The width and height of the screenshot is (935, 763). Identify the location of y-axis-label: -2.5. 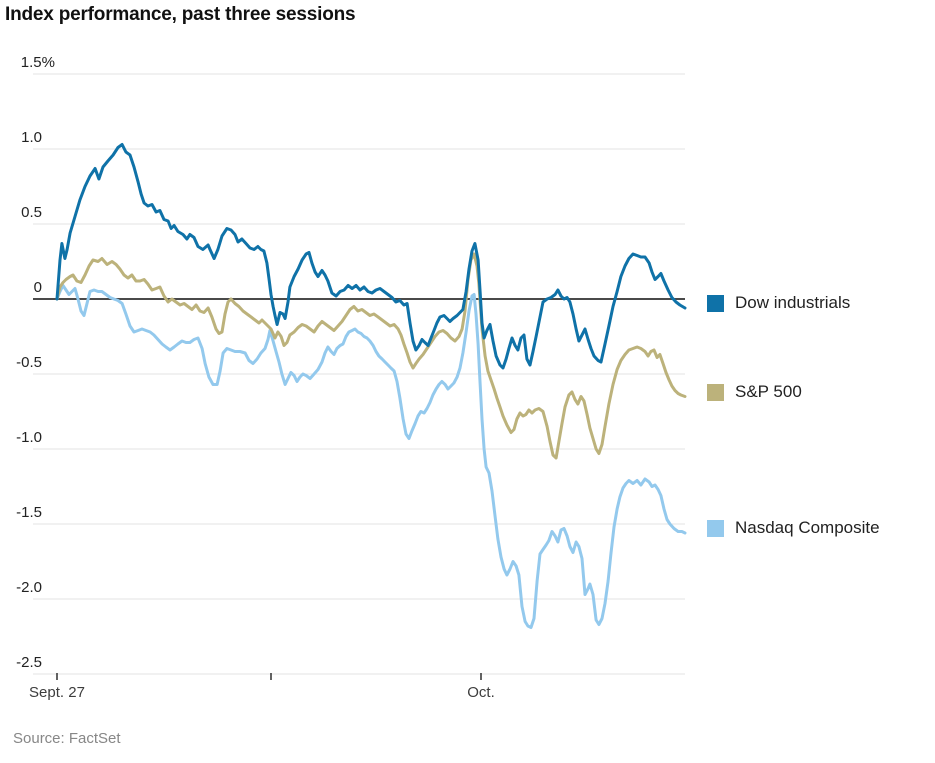
(29, 662).